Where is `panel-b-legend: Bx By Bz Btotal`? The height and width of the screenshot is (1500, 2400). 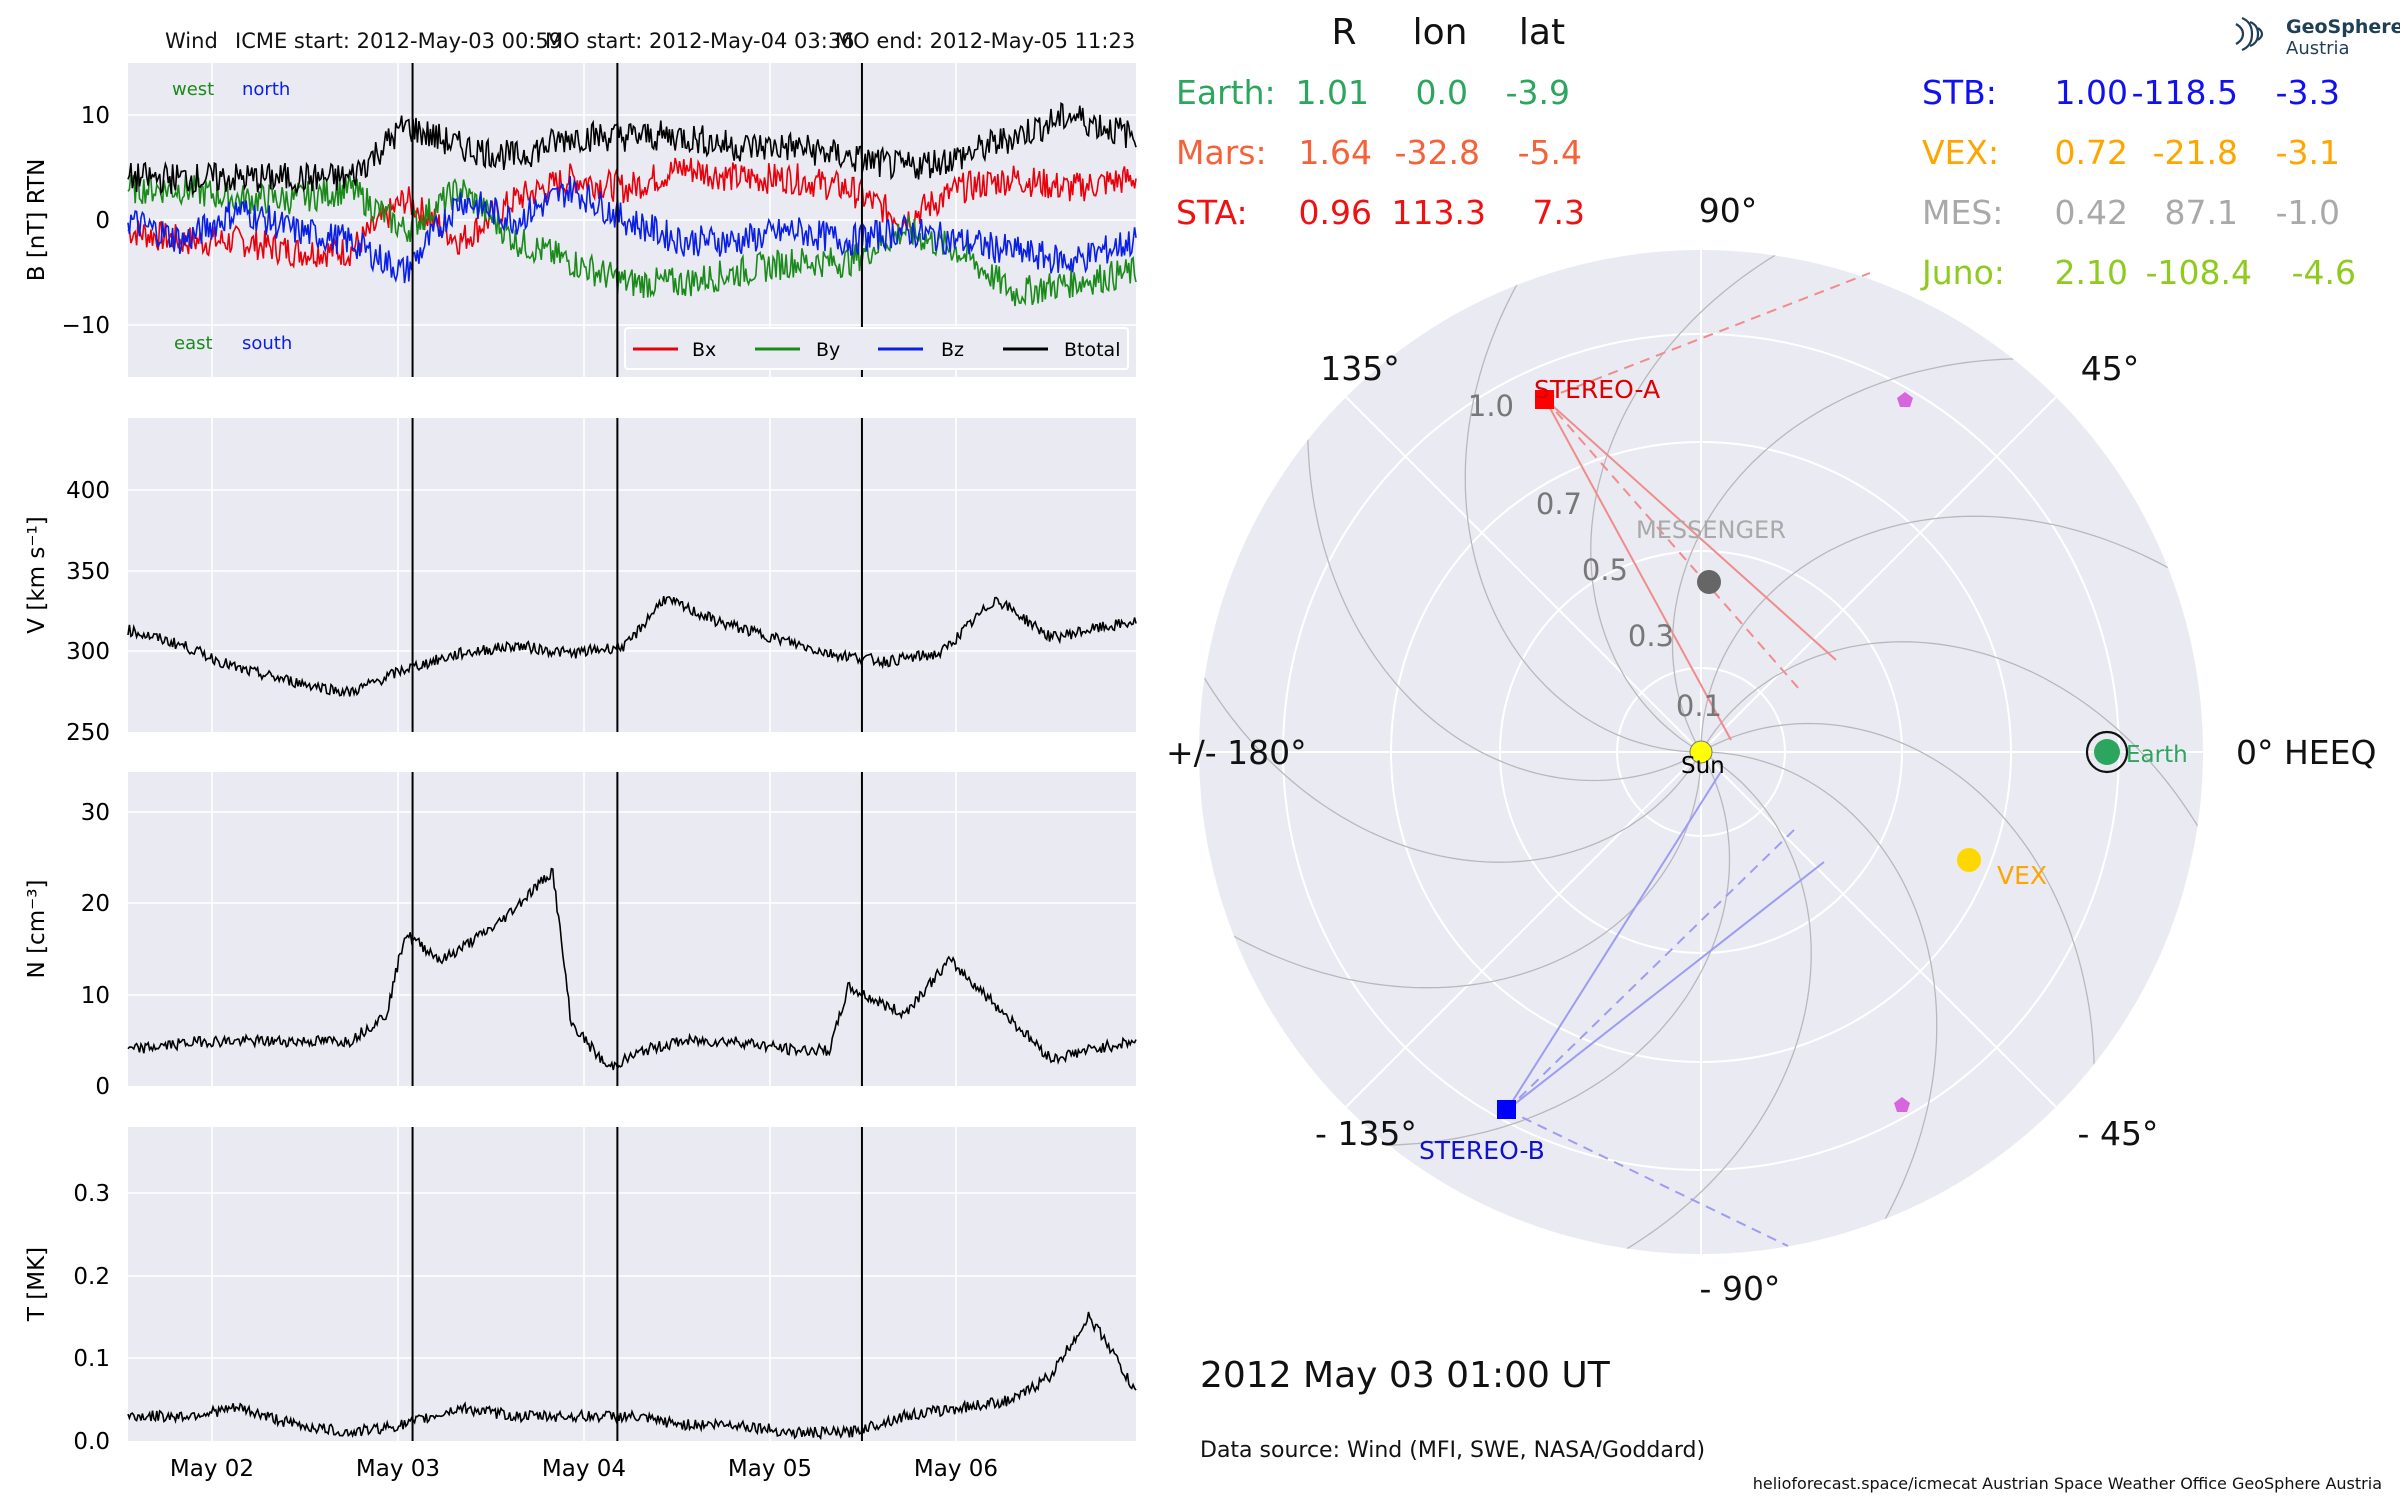 panel-b-legend: Bx By Bz Btotal is located at coordinates (876, 348).